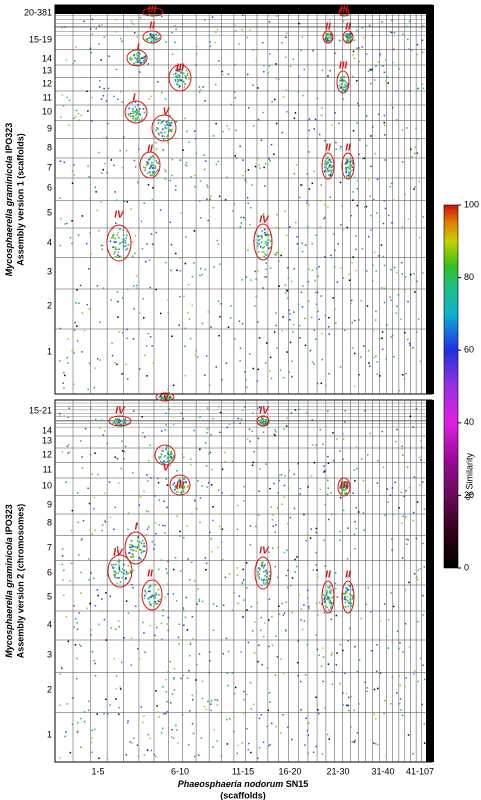  Describe the element at coordinates (328, 148) in the screenshot. I see `annotation-label: II` at that location.